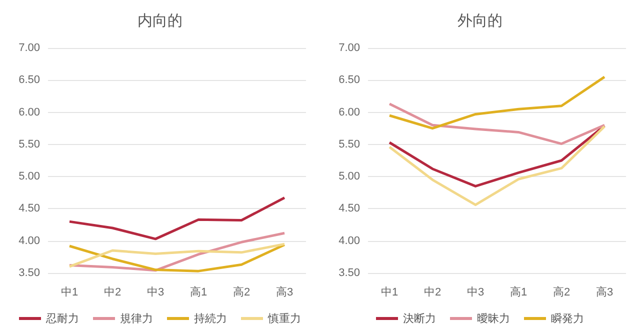 The image size is (640, 335). Describe the element at coordinates (493, 318) in the screenshot. I see `legend-label: 曖昧力` at that location.